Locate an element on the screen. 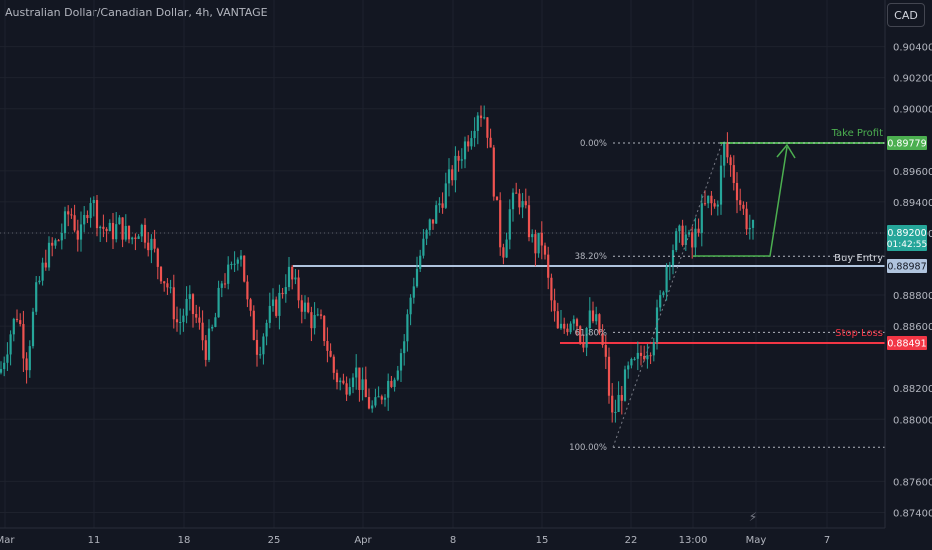  fib-level-label: 61.80% is located at coordinates (591, 333).